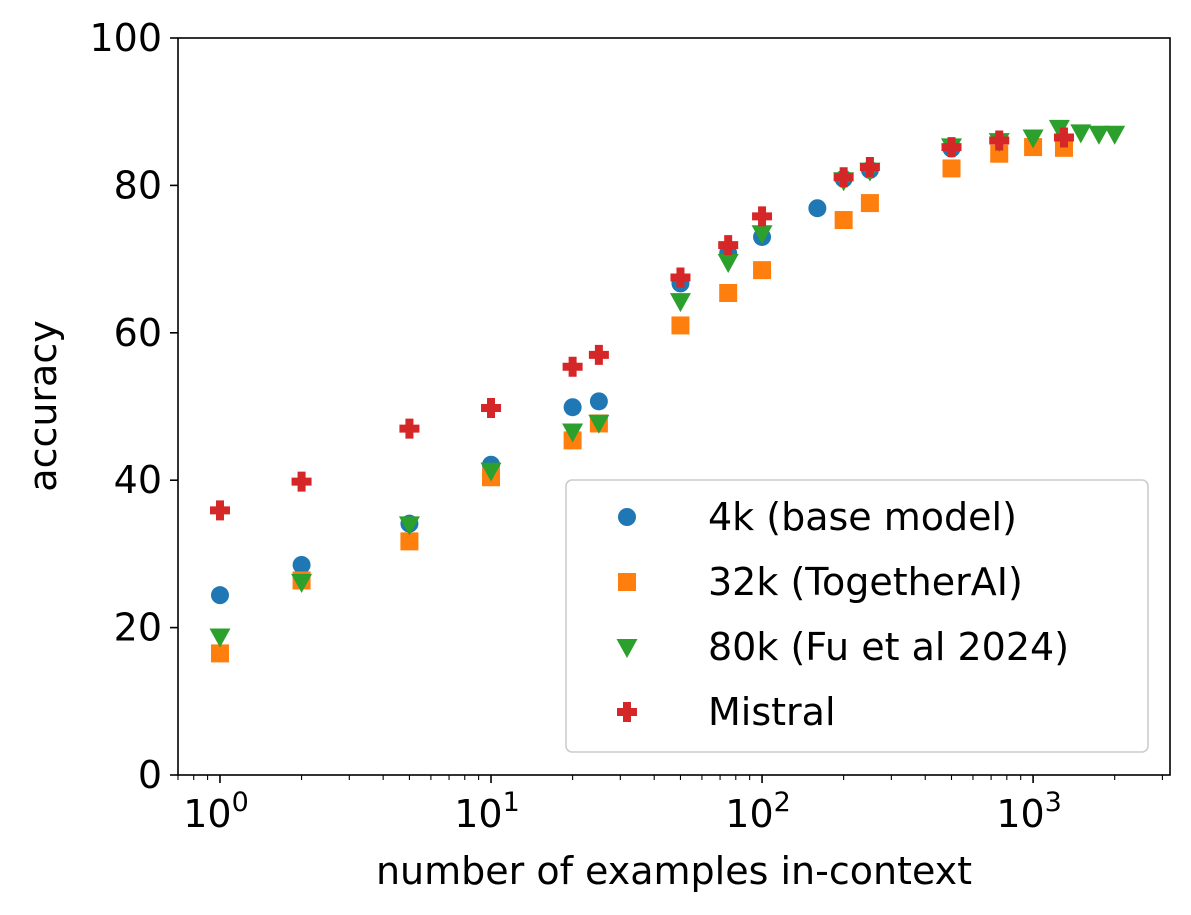 This screenshot has height=915, width=1191. I want to click on y-tick-label: 0, so click(150, 775).